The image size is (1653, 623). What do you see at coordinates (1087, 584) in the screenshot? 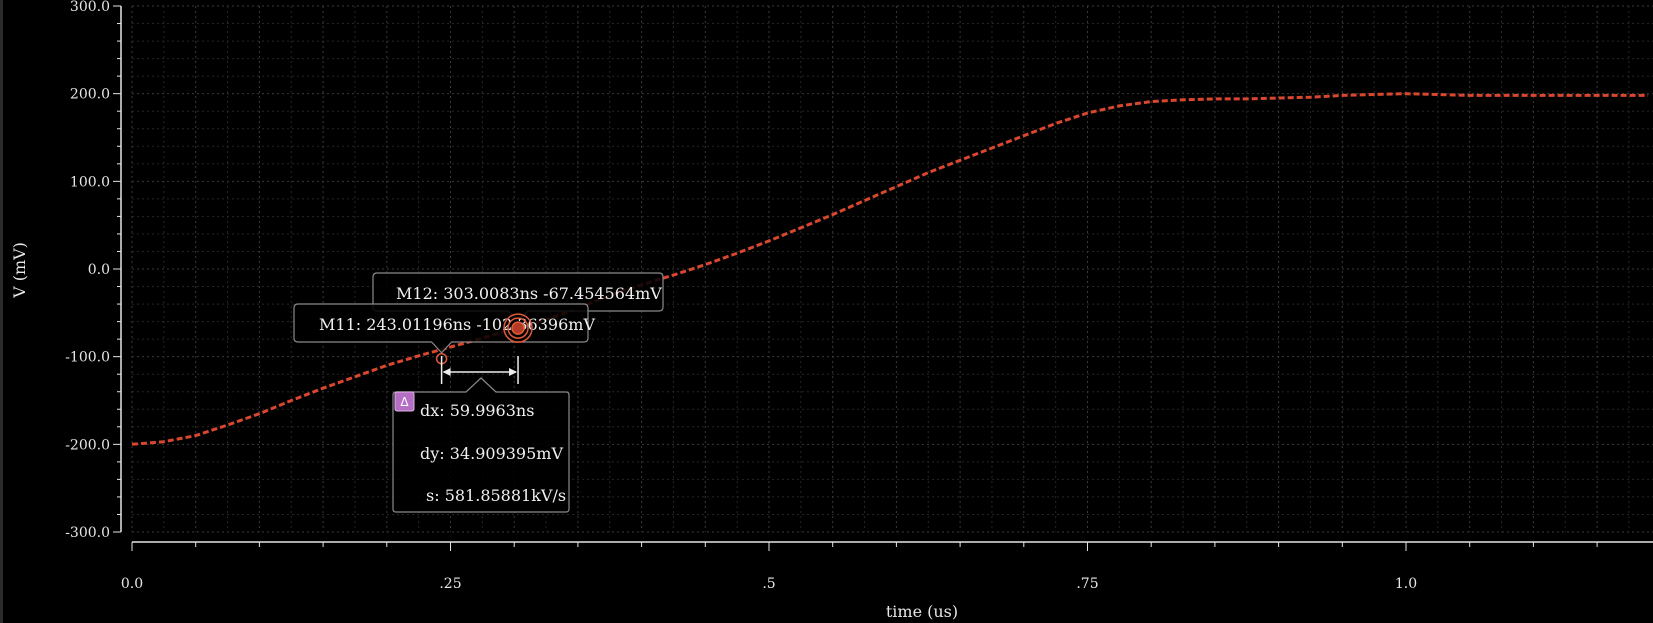
I see `x-tick-label: .75` at bounding box center [1087, 584].